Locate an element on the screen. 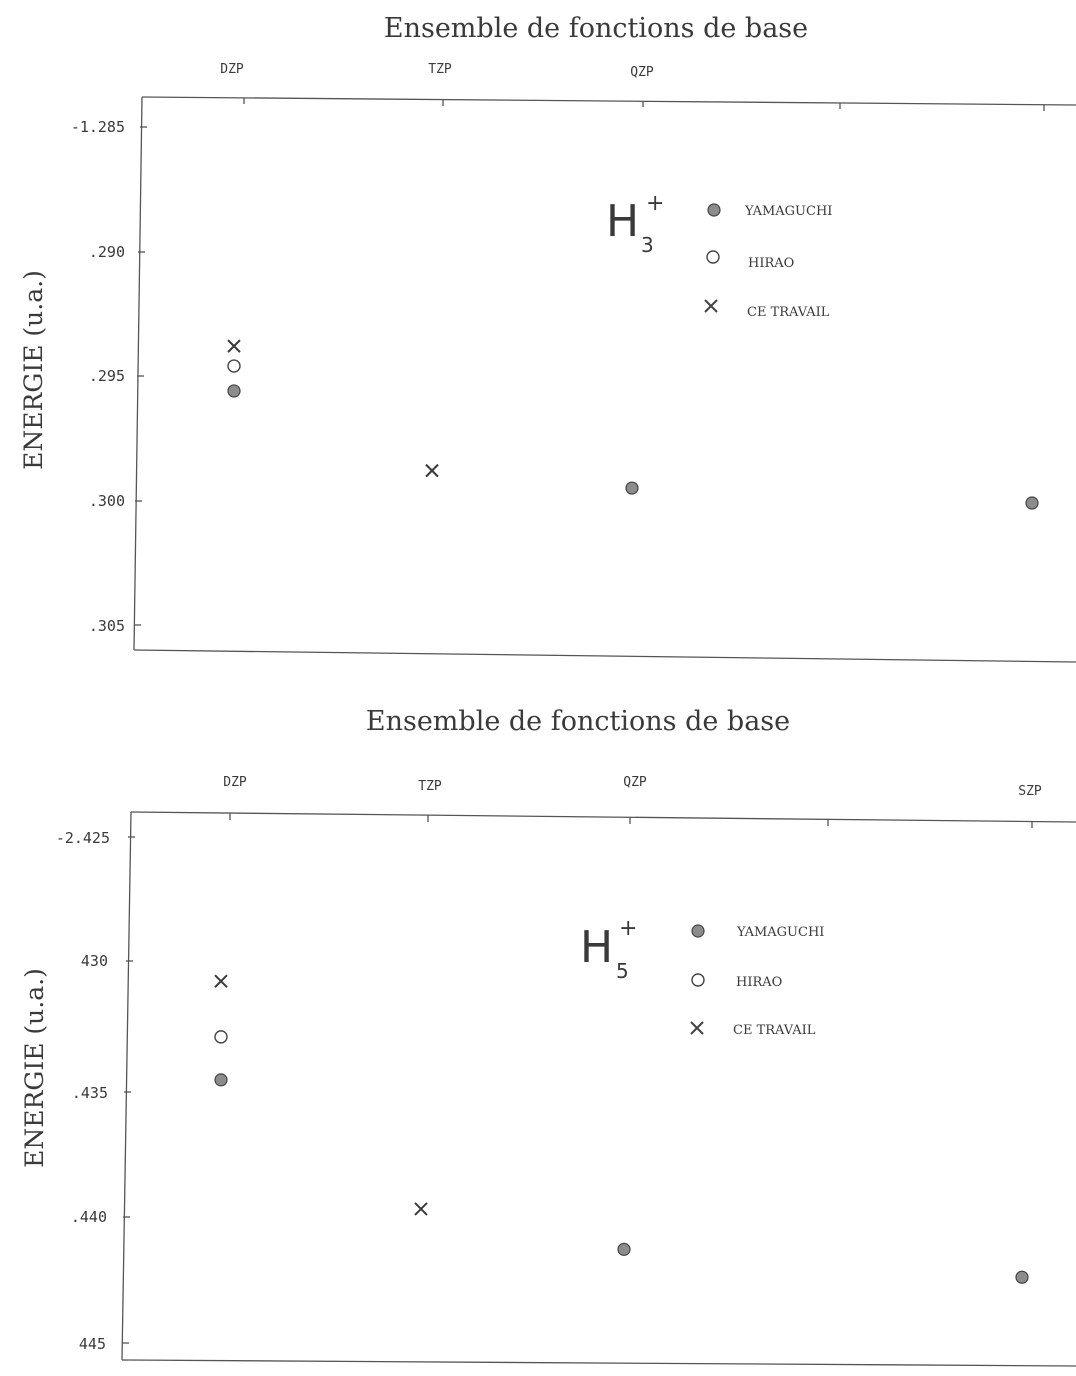  molecule-subscript: 3 is located at coordinates (647, 245).